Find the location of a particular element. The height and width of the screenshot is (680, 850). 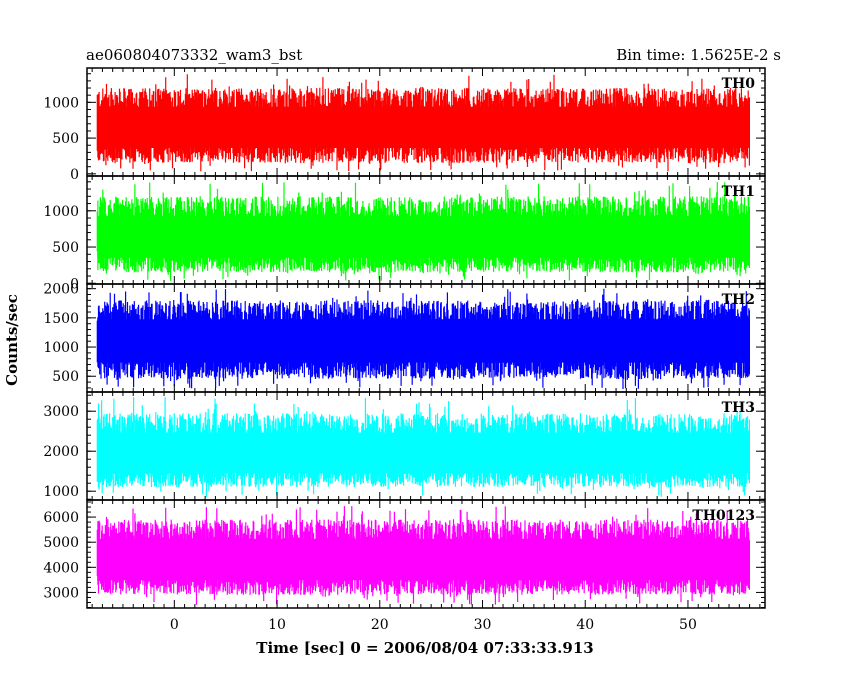

y-tick-label: 4000 is located at coordinates (61, 568).